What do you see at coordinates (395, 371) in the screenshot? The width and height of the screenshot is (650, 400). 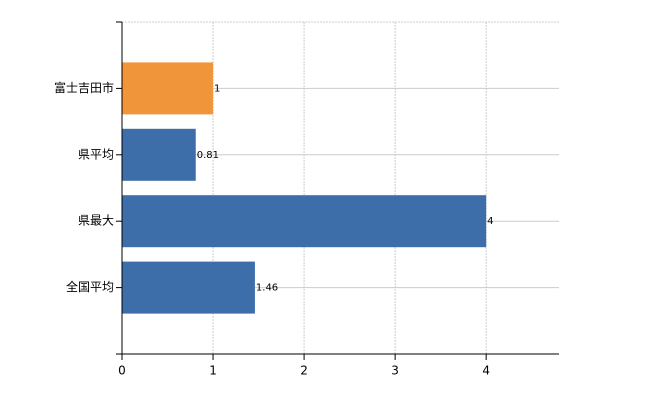 I see `x-tick-label: 3` at bounding box center [395, 371].